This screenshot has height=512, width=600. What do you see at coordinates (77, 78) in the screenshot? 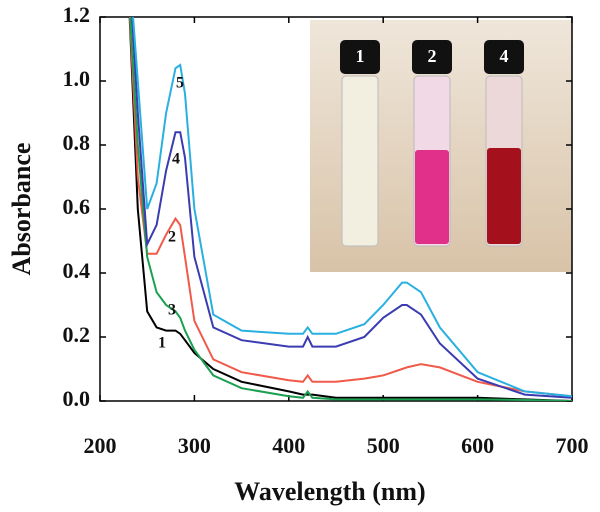
I see `y-tick-label: 1.0` at bounding box center [77, 78].